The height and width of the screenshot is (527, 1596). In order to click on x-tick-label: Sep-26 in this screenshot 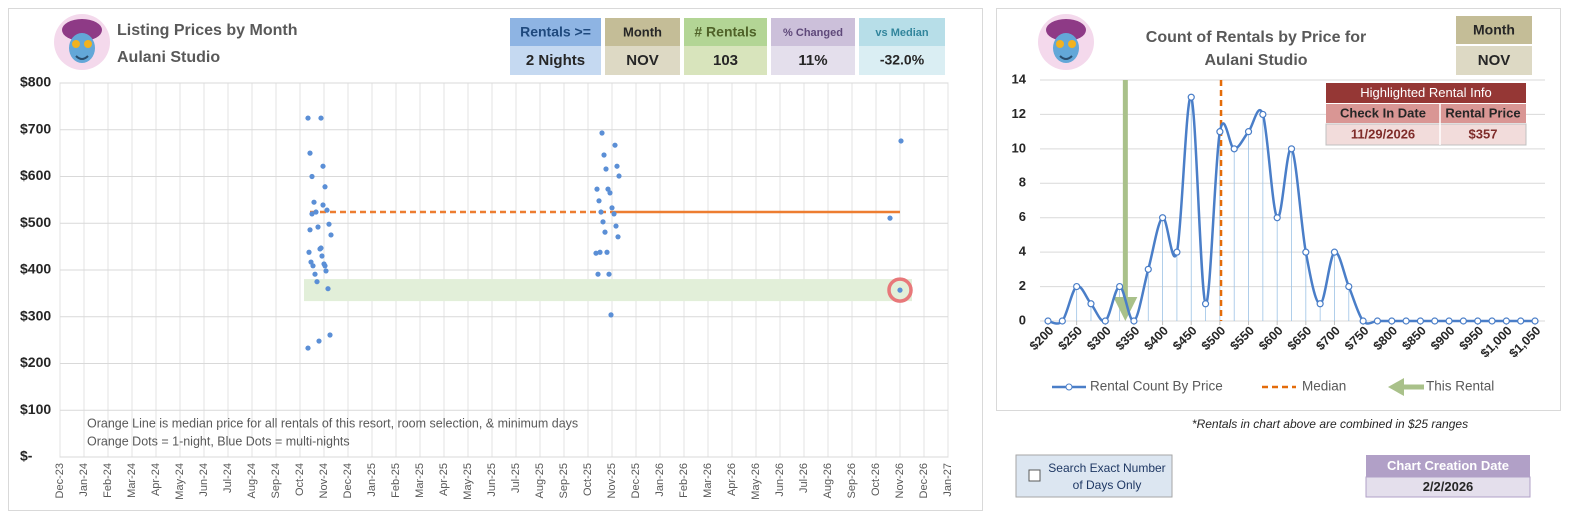, I will do `click(852, 480)`.